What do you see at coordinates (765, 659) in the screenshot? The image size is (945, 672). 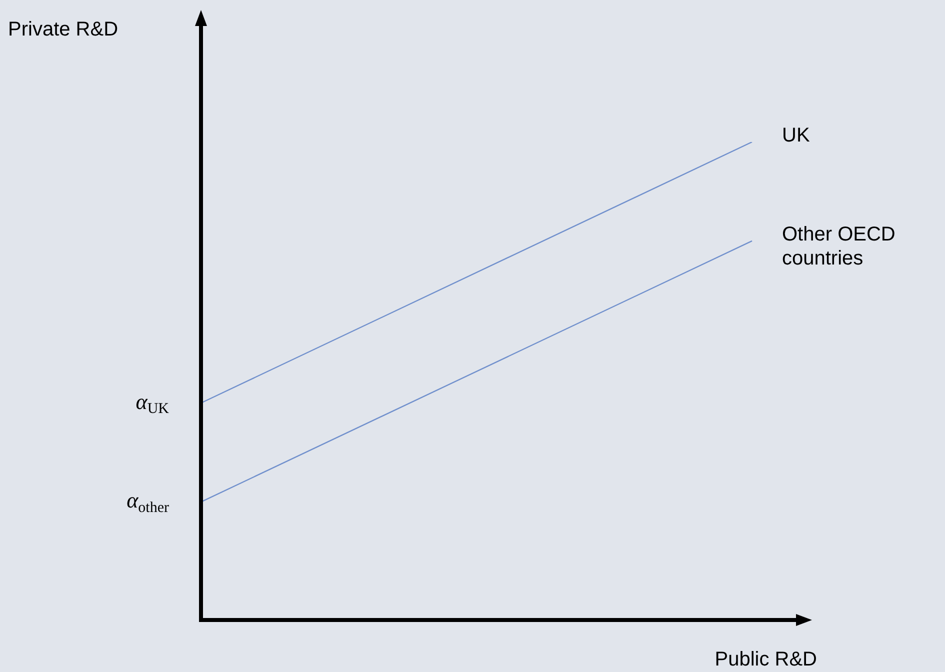 I see `x-axis-title: Public R&D` at bounding box center [765, 659].